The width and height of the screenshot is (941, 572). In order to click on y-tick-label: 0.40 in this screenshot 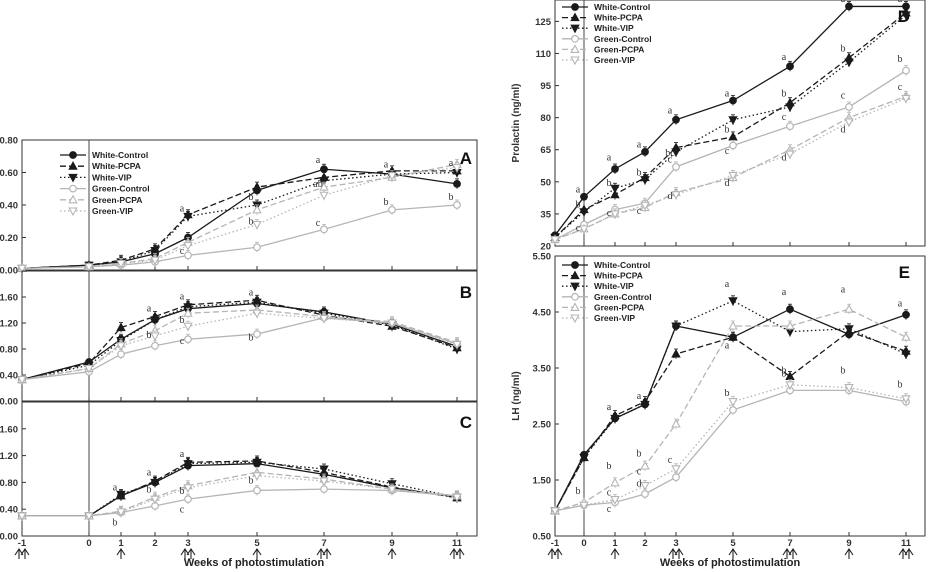, I will do `click(9, 510)`.